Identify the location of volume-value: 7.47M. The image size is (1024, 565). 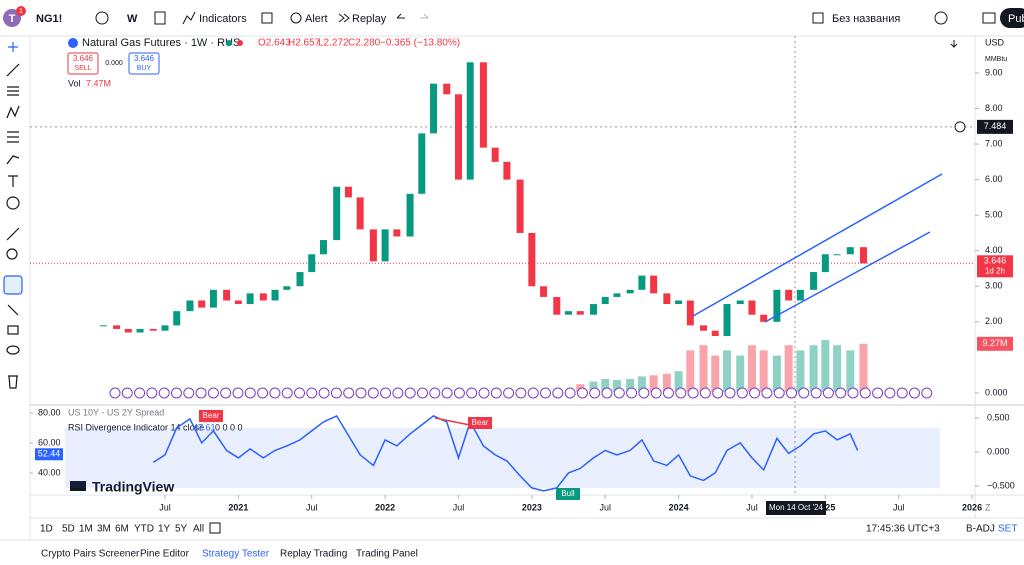
(98, 83).